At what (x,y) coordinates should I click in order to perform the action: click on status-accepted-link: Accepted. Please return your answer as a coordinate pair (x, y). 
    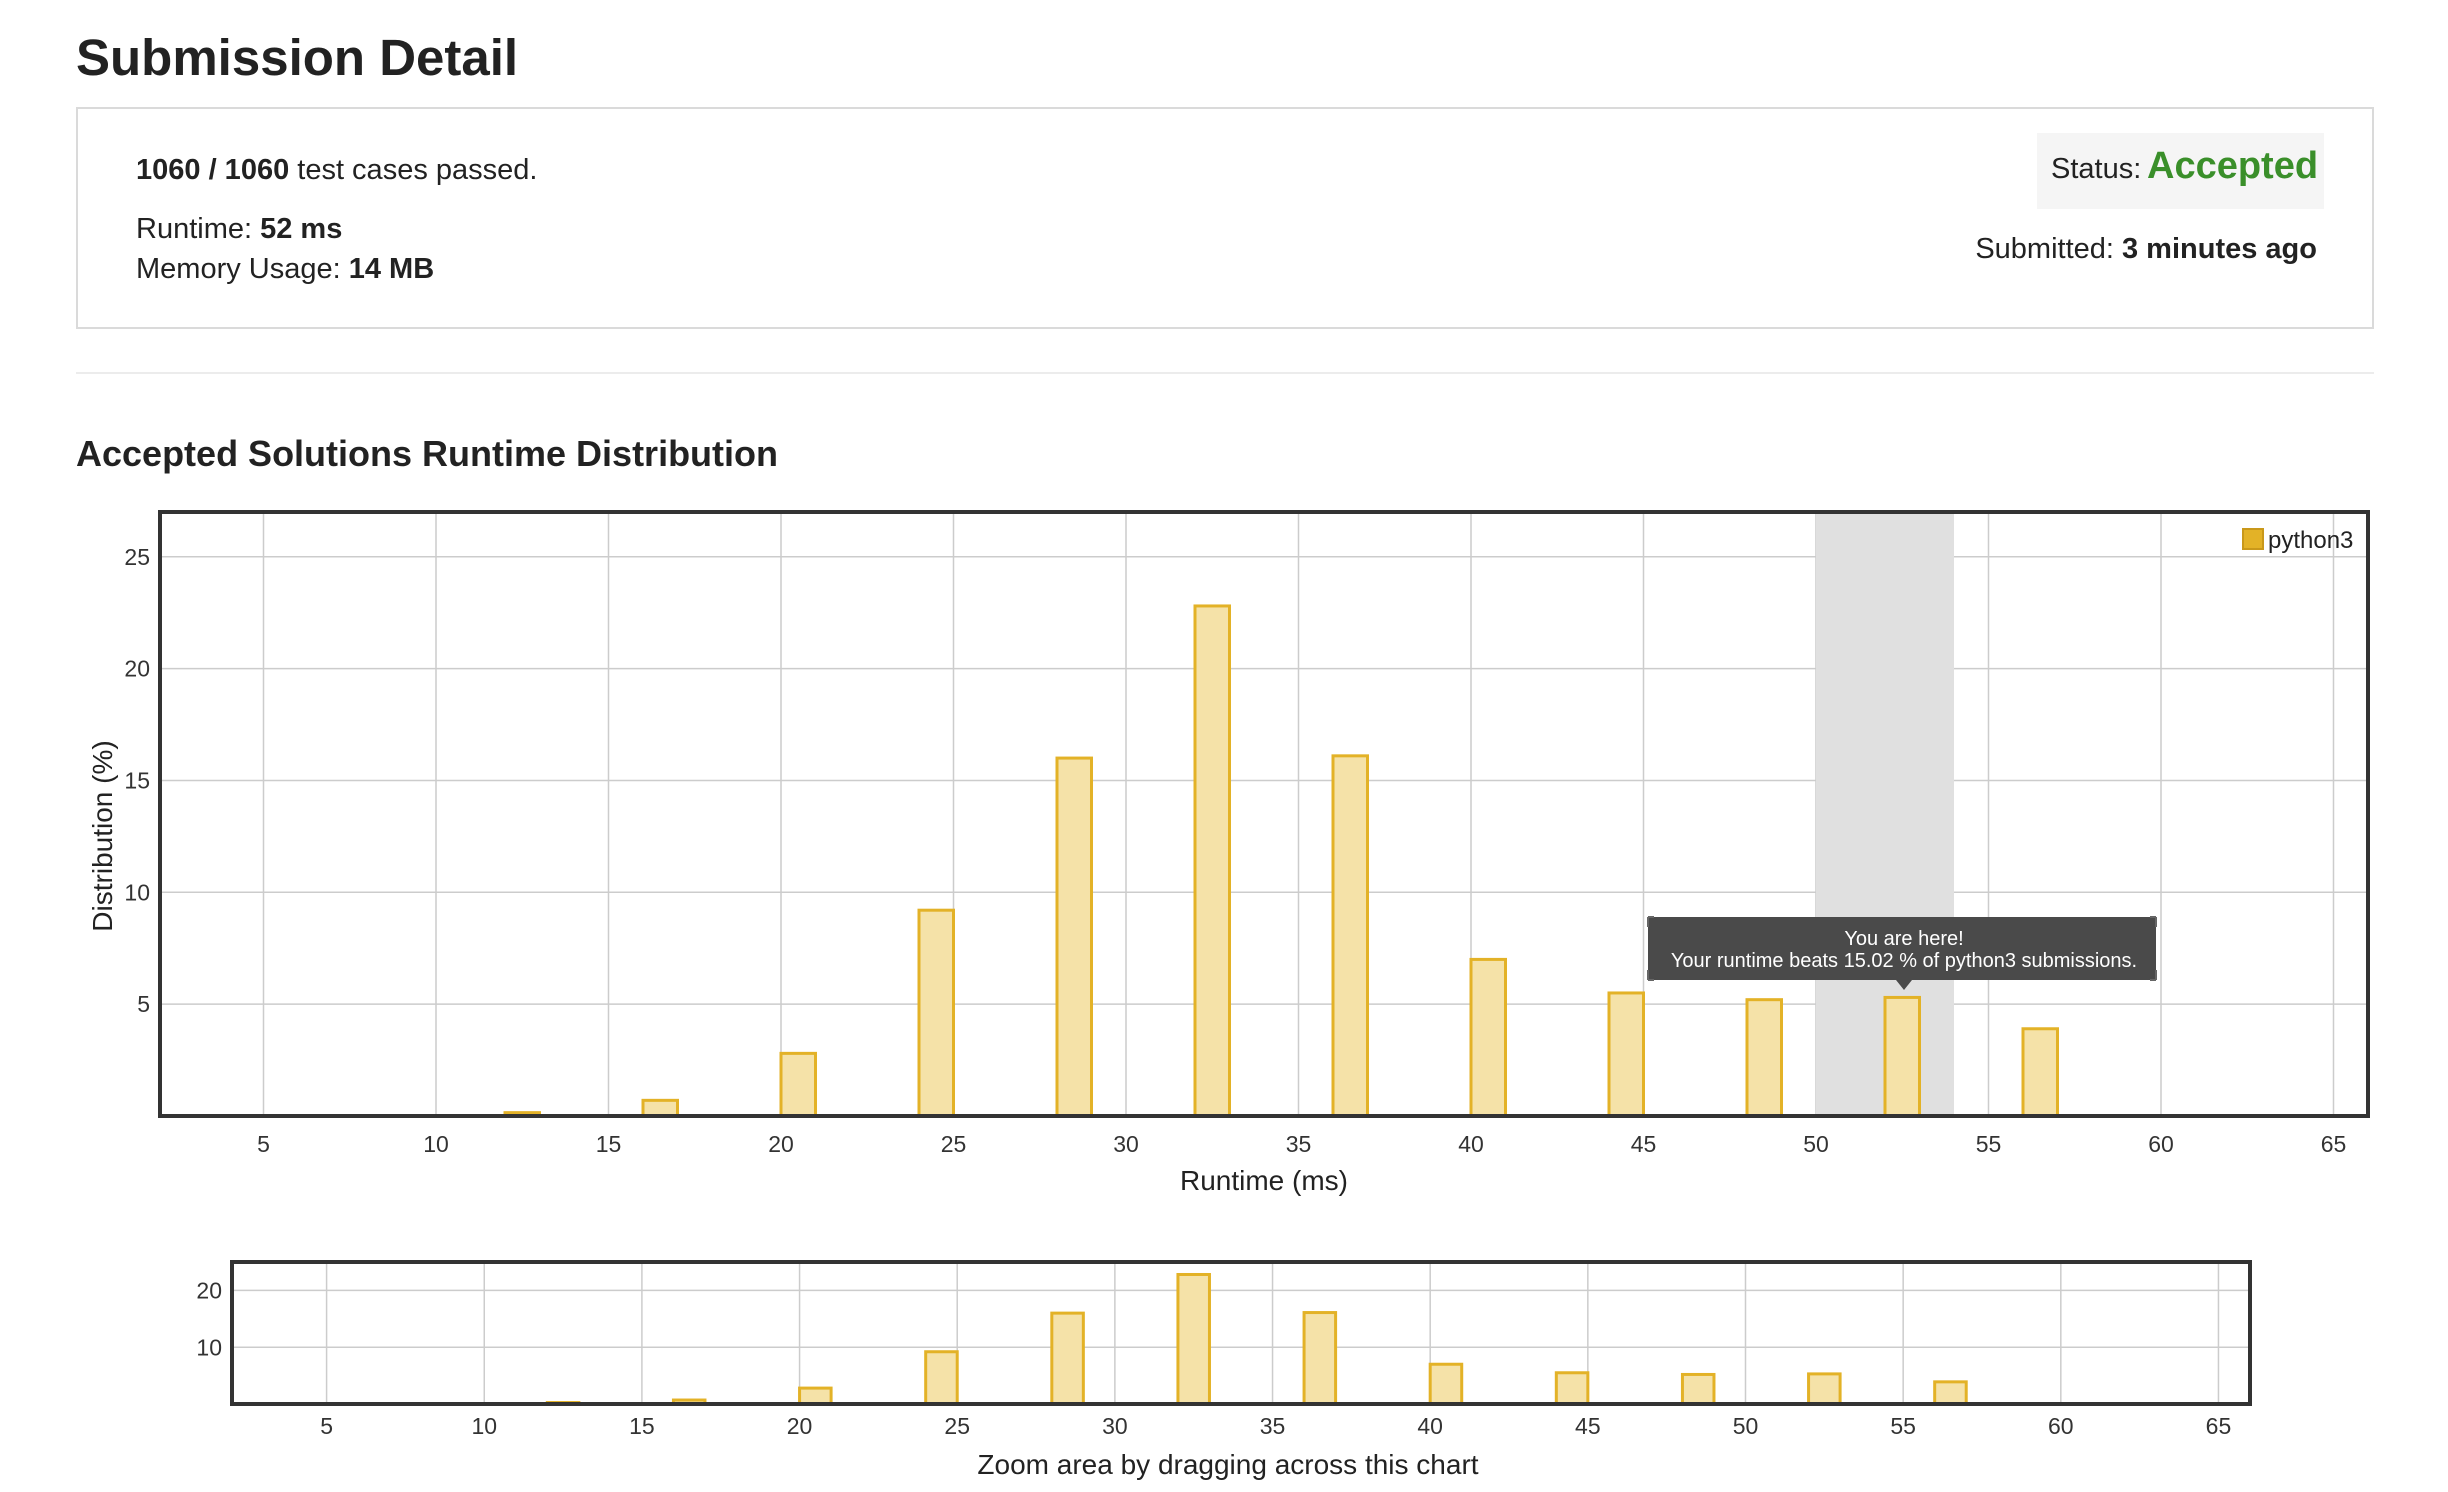
    Looking at the image, I should click on (2233, 166).